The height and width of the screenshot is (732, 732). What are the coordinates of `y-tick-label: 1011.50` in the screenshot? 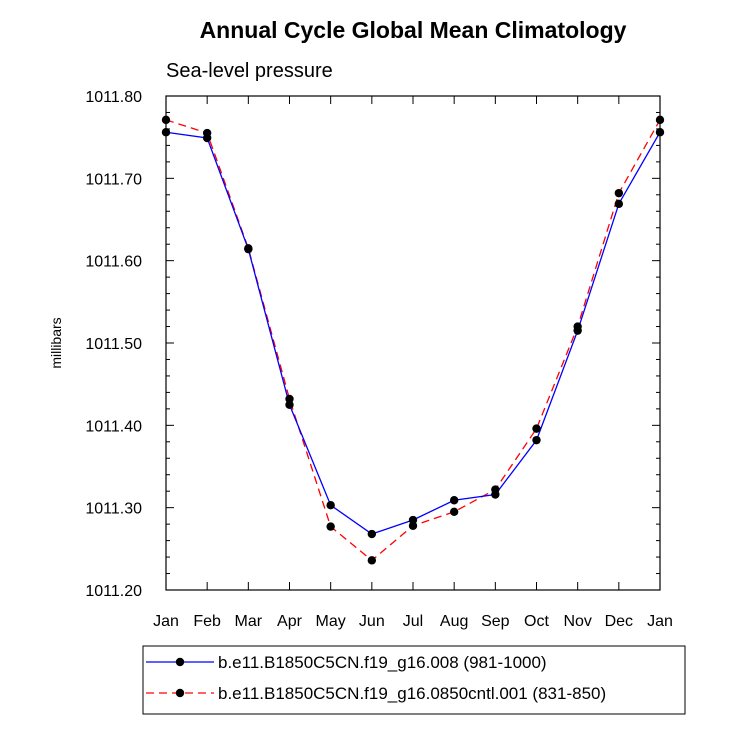 It's located at (113, 344).